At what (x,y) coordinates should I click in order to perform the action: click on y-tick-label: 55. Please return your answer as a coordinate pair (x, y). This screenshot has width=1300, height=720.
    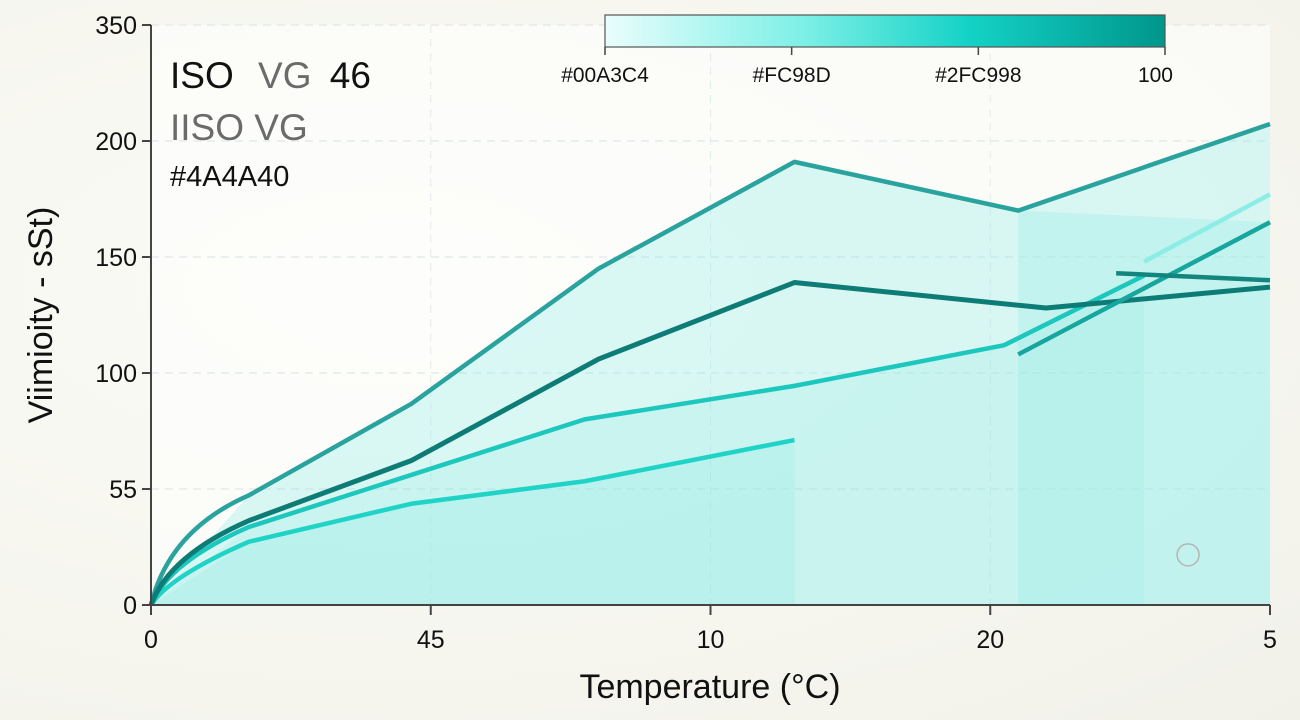
    Looking at the image, I should click on (123, 490).